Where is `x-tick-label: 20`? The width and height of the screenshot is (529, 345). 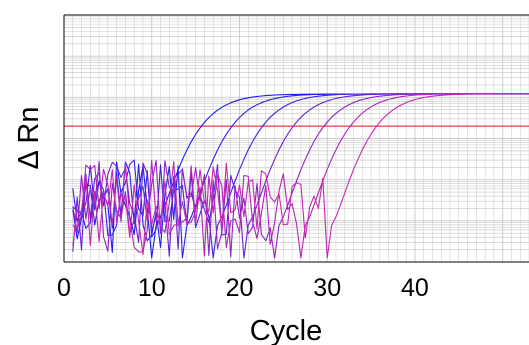 x-tick-label: 20 is located at coordinates (240, 288).